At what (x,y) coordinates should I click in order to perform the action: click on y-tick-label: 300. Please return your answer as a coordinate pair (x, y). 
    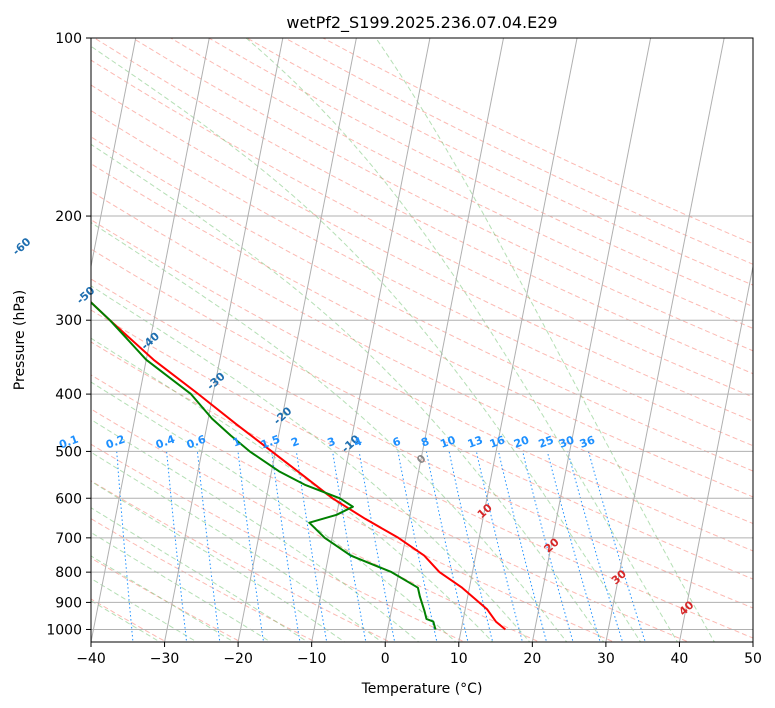
    Looking at the image, I should click on (68, 321).